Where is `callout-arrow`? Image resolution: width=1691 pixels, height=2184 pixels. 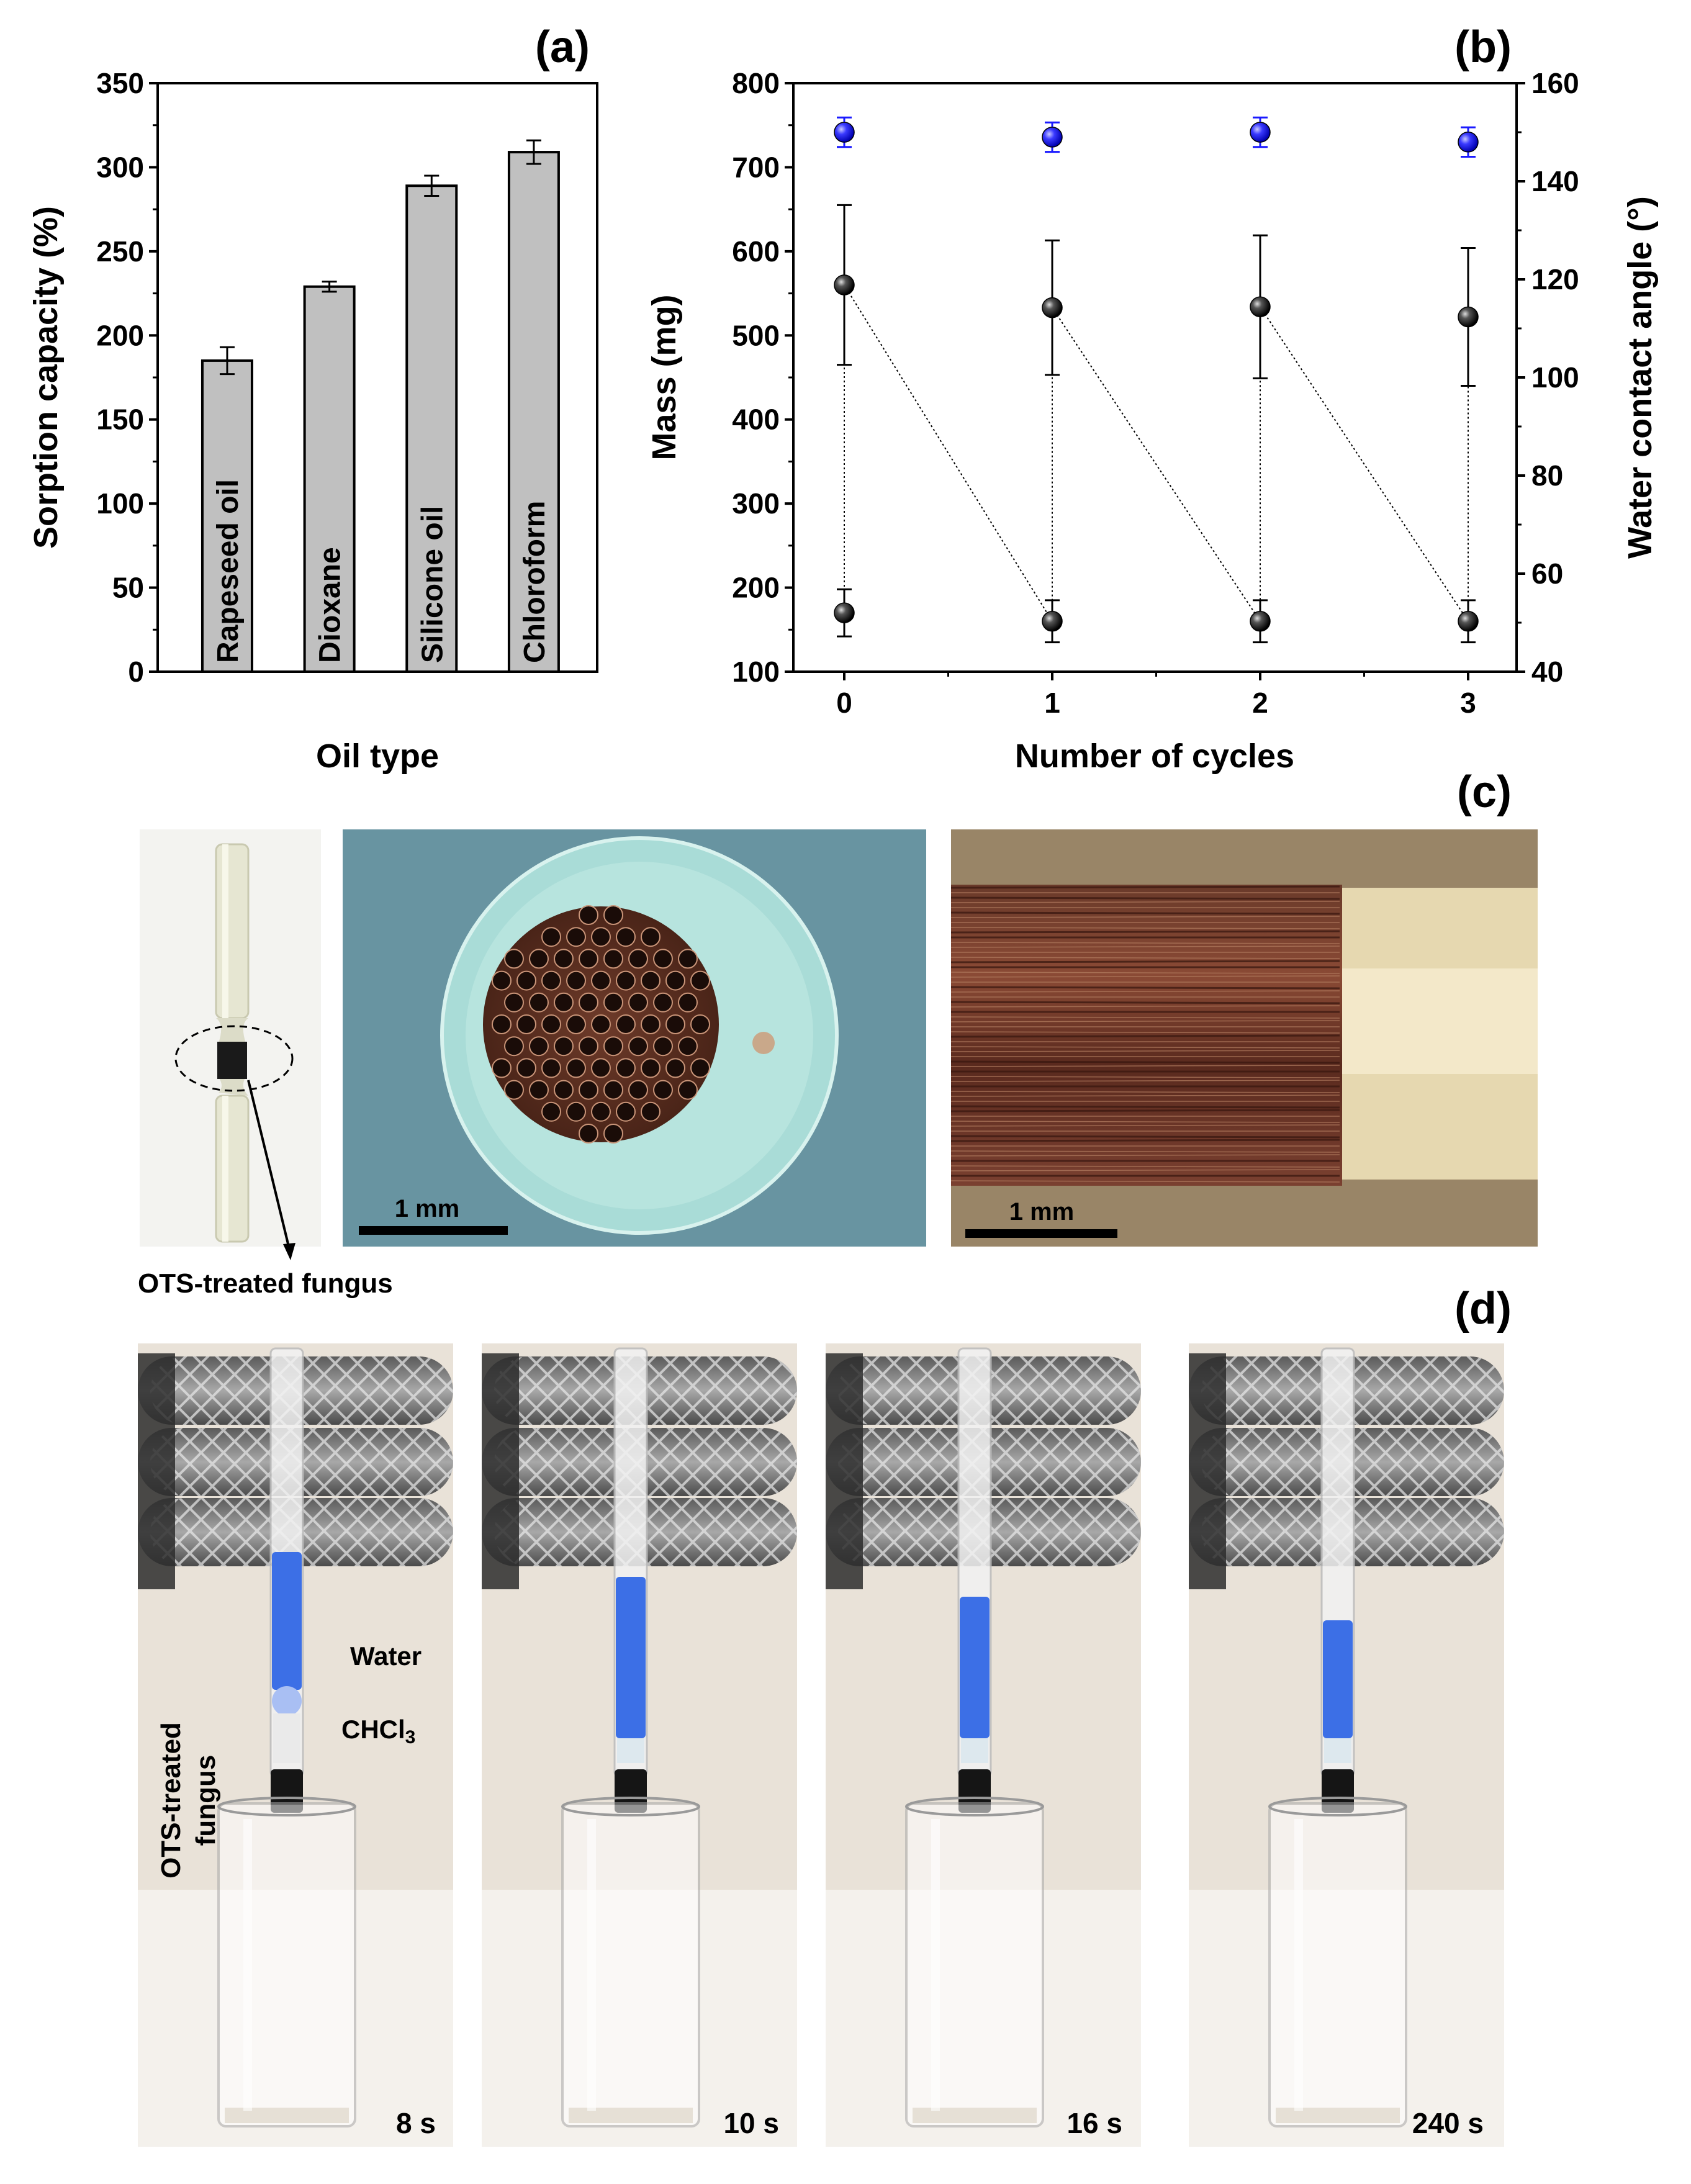
callout-arrow is located at coordinates (269, 1167).